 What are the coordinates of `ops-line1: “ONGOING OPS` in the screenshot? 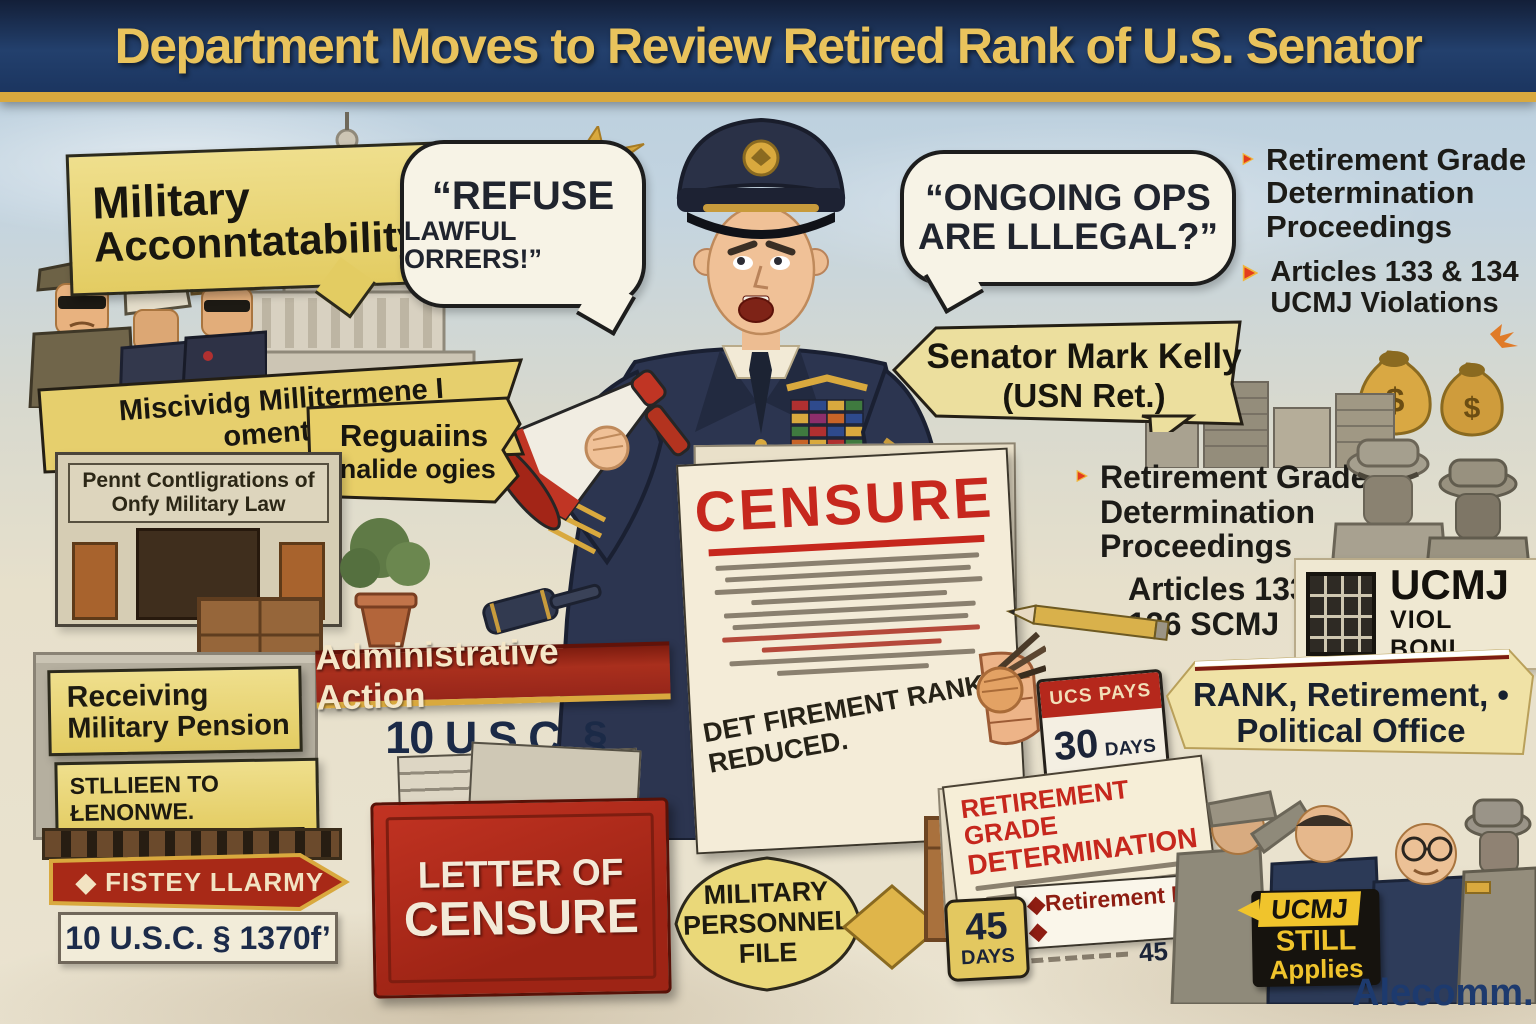 It's located at (1068, 198).